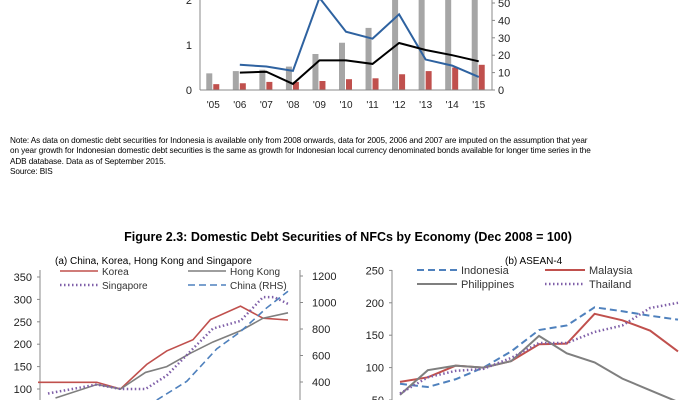 The height and width of the screenshot is (400, 696). Describe the element at coordinates (321, 383) in the screenshot. I see `y-tick-right: 400` at that location.